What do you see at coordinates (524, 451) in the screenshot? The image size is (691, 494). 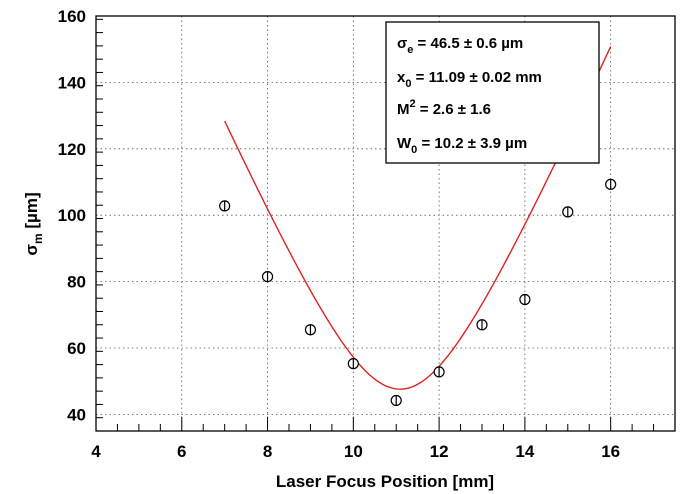 I see `x-tick-label: 14` at bounding box center [524, 451].